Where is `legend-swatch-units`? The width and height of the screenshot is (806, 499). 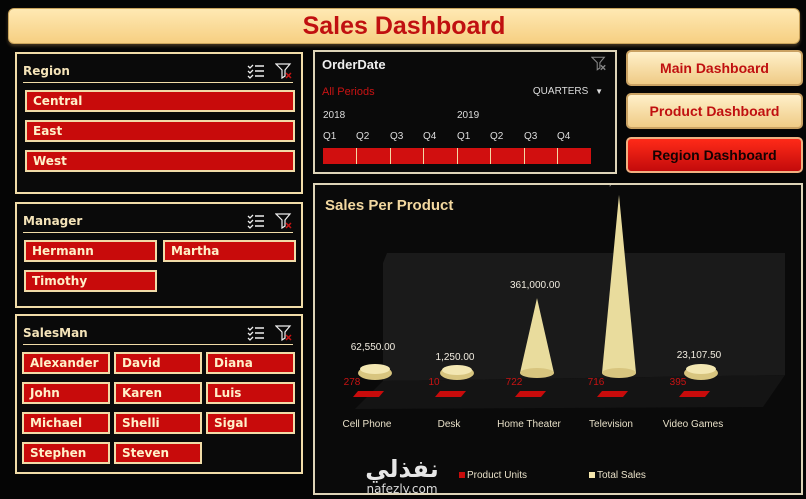
legend-swatch-units is located at coordinates (462, 475).